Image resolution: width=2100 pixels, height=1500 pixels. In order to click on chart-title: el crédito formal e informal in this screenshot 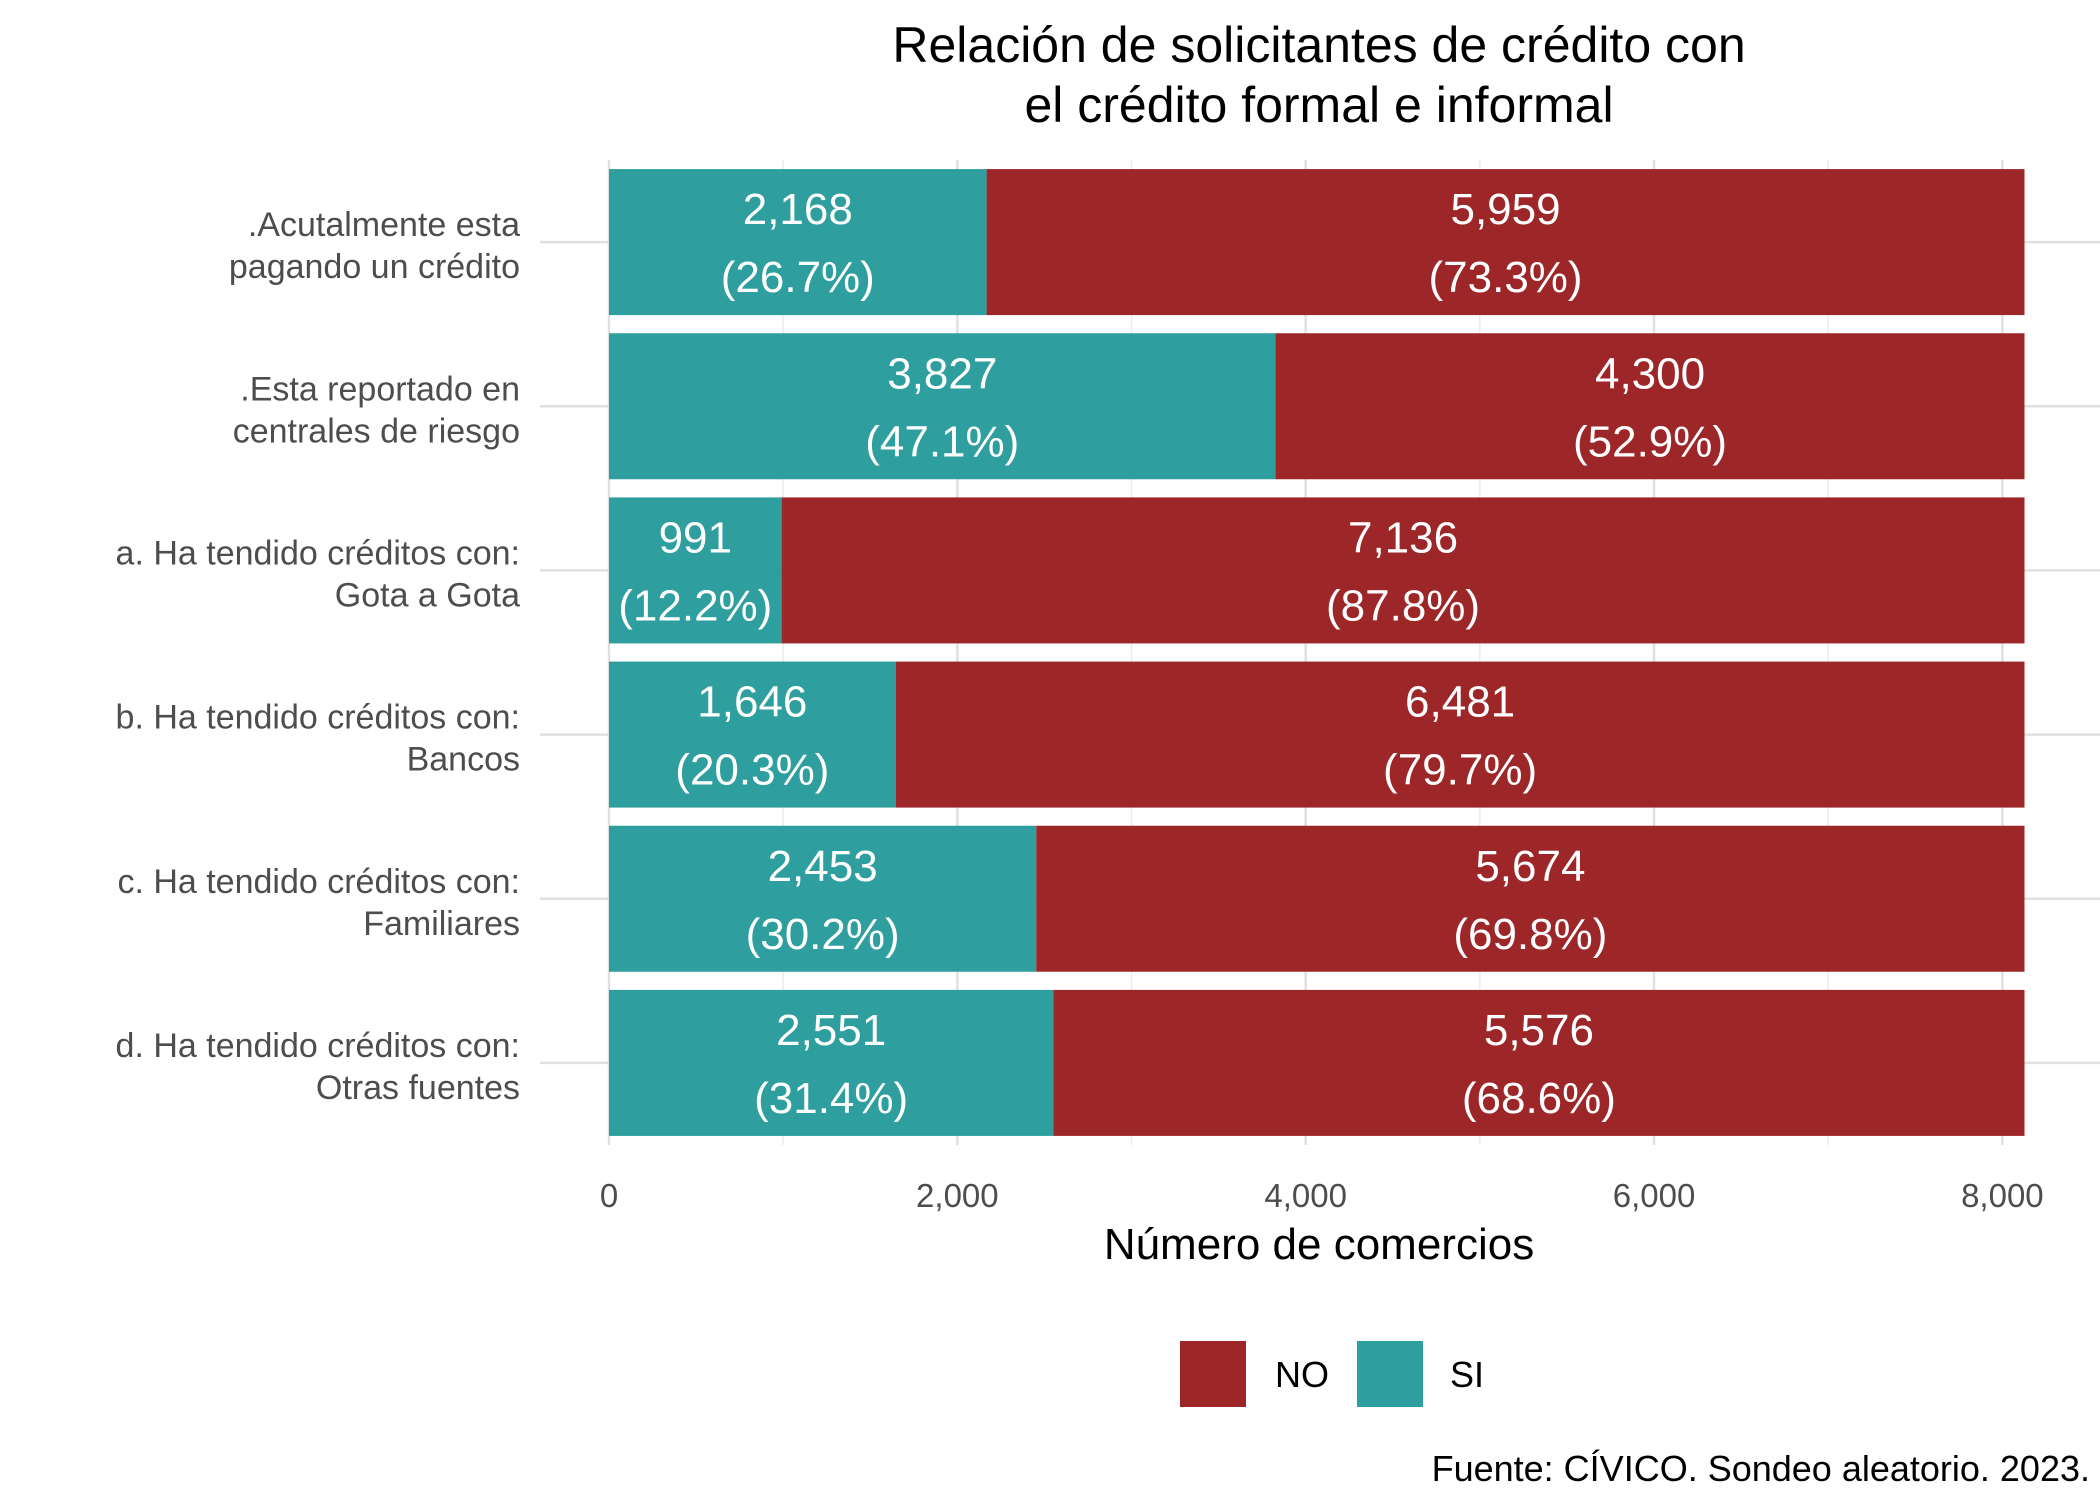, I will do `click(1318, 105)`.